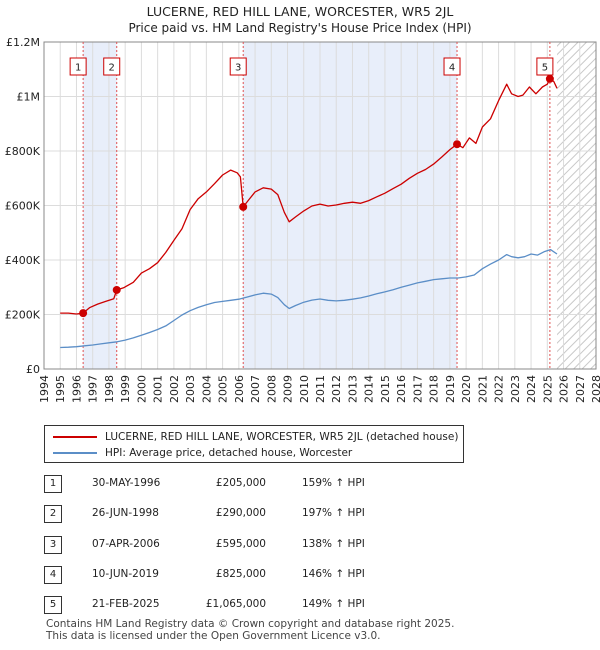  I want to click on x-tick-label: 2019, so click(450, 389).